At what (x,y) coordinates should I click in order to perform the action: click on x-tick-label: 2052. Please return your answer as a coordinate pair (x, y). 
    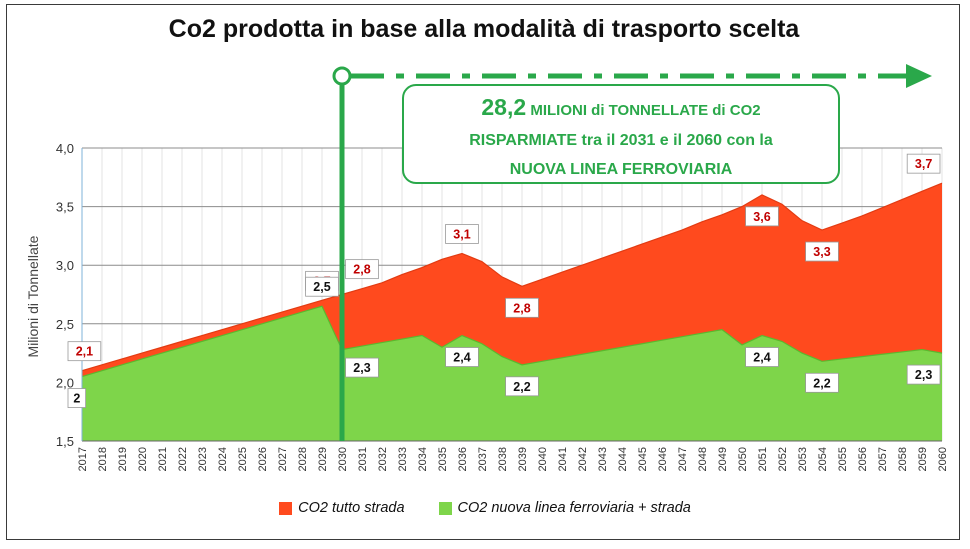
    Looking at the image, I should click on (783, 459).